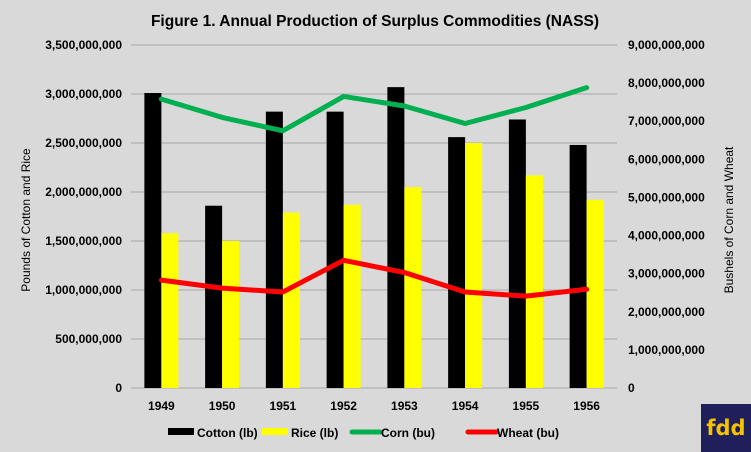 The width and height of the screenshot is (751, 452). What do you see at coordinates (374, 406) in the screenshot?
I see `x-axis: 1949 1950 1951 1952 1953 1954 1955 1956` at bounding box center [374, 406].